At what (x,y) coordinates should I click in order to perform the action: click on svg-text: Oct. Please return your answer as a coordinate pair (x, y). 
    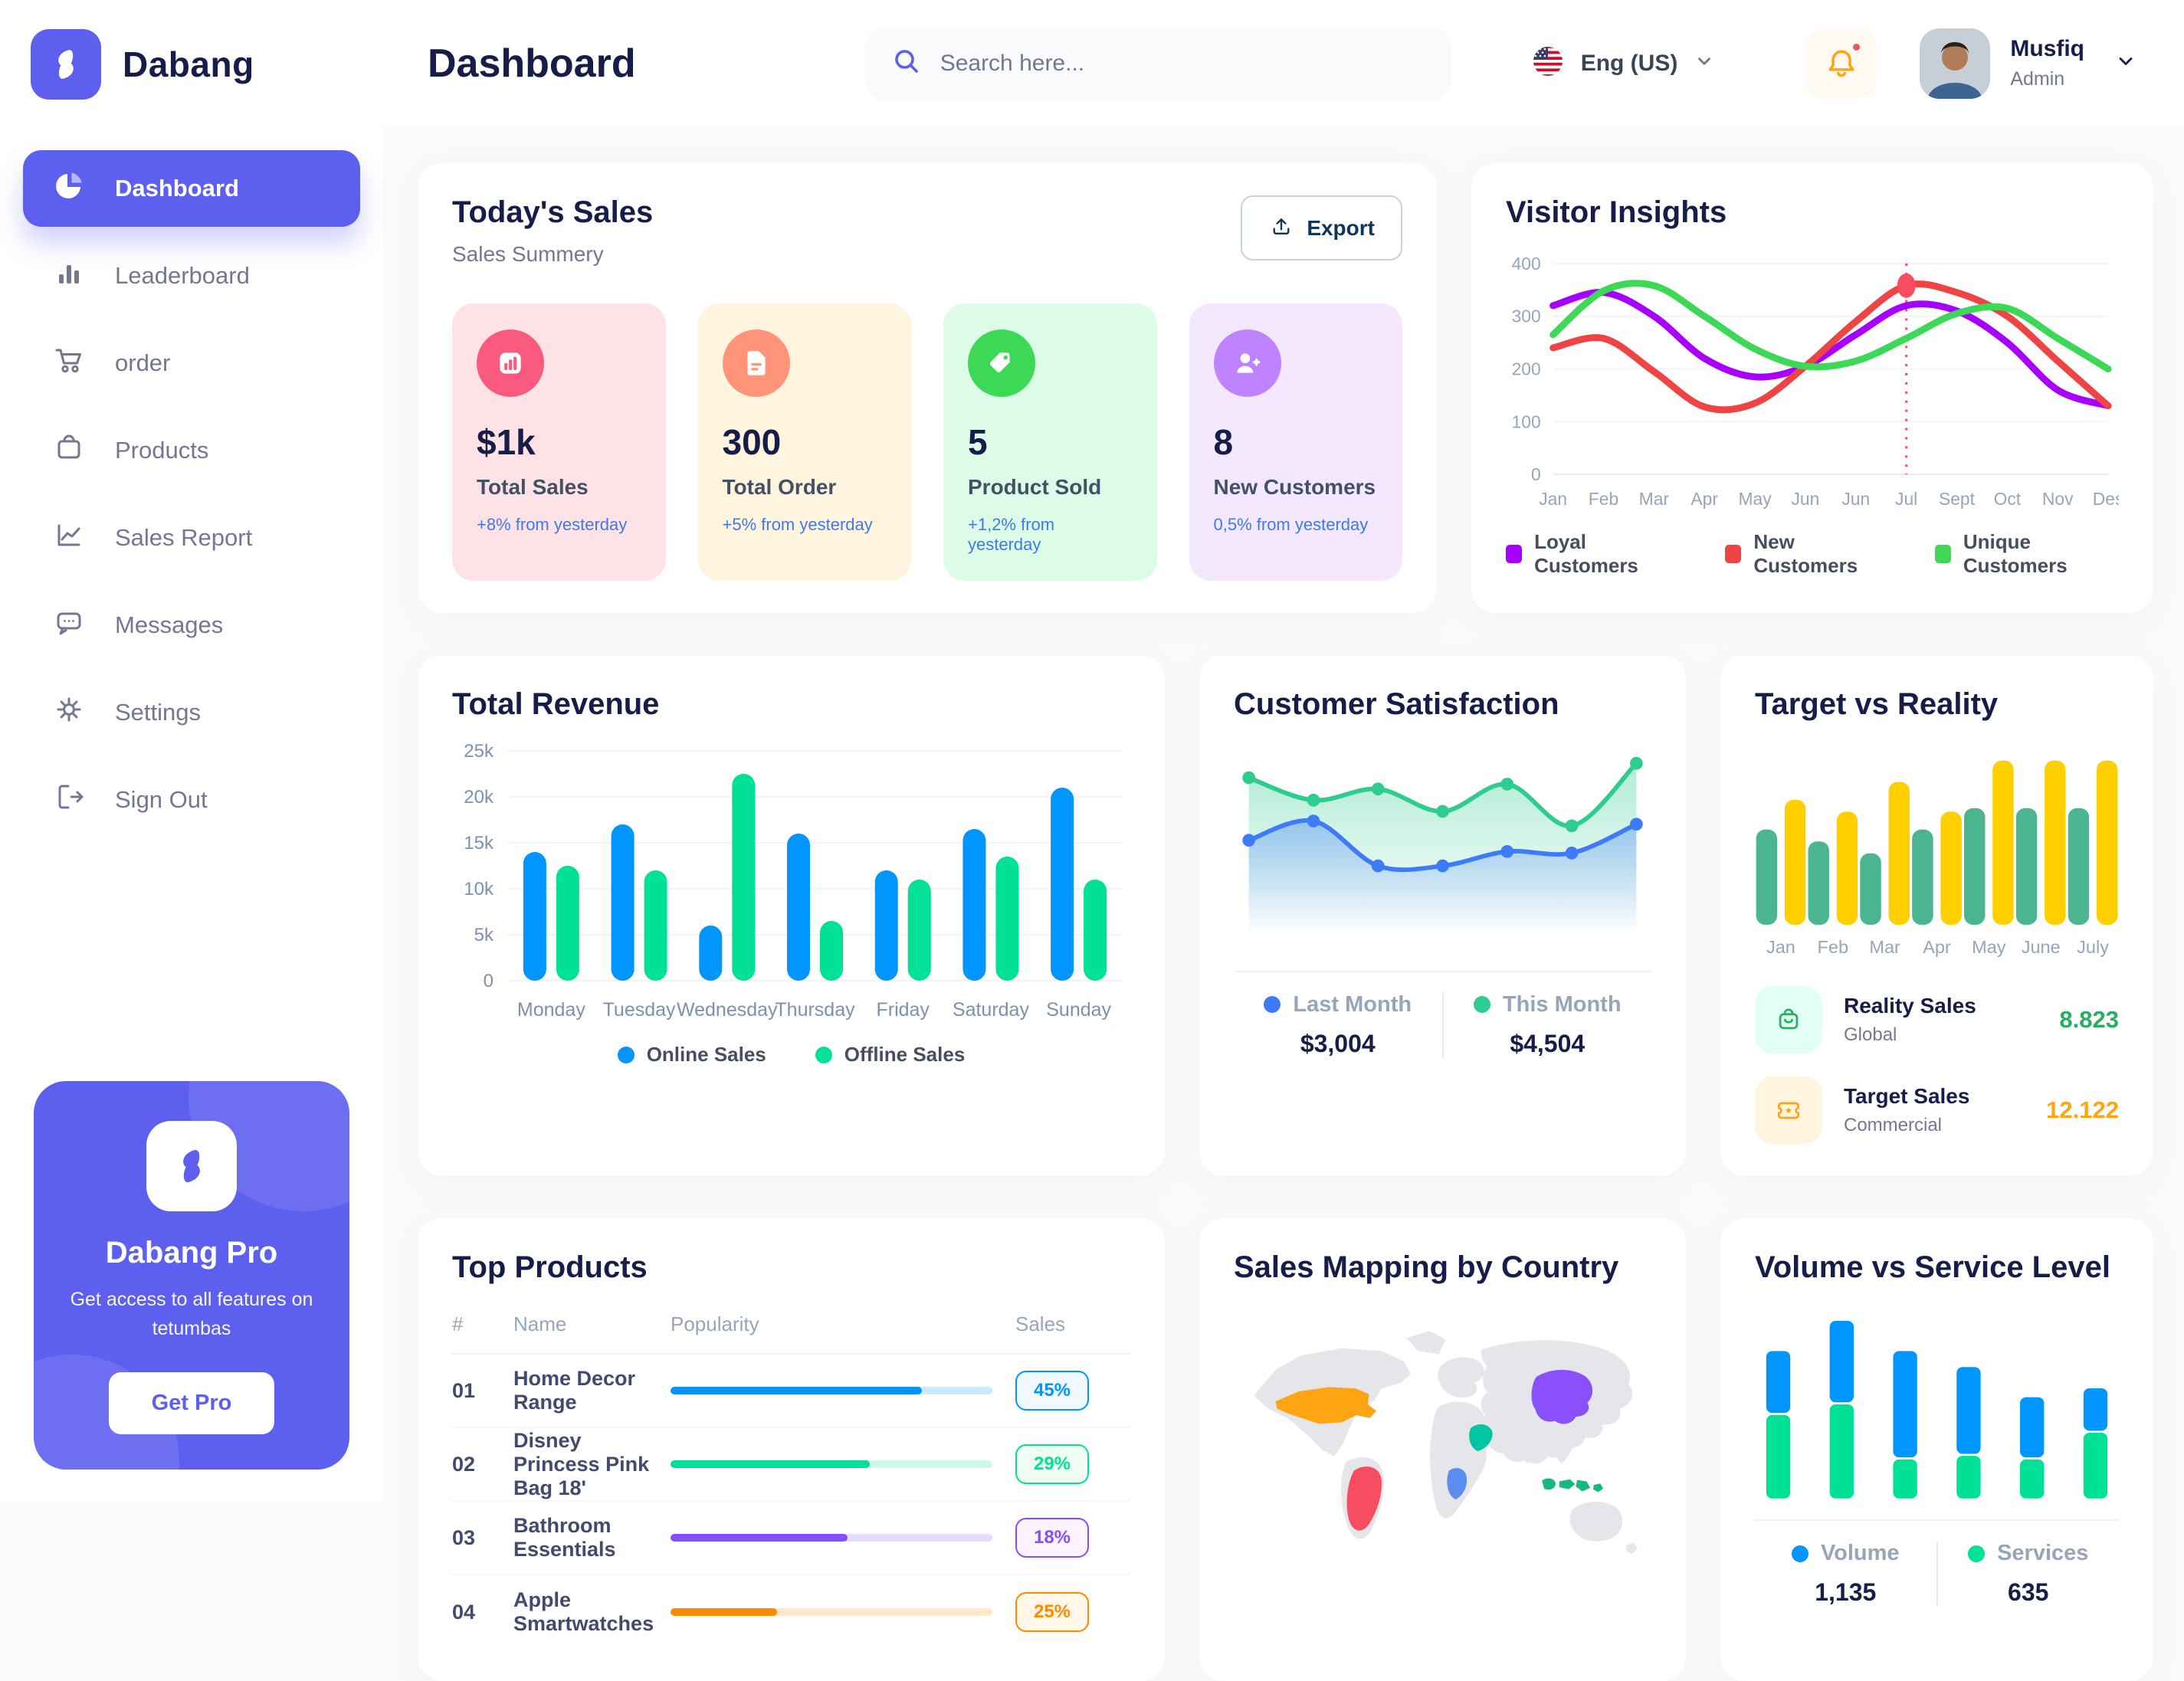
    Looking at the image, I should click on (2008, 499).